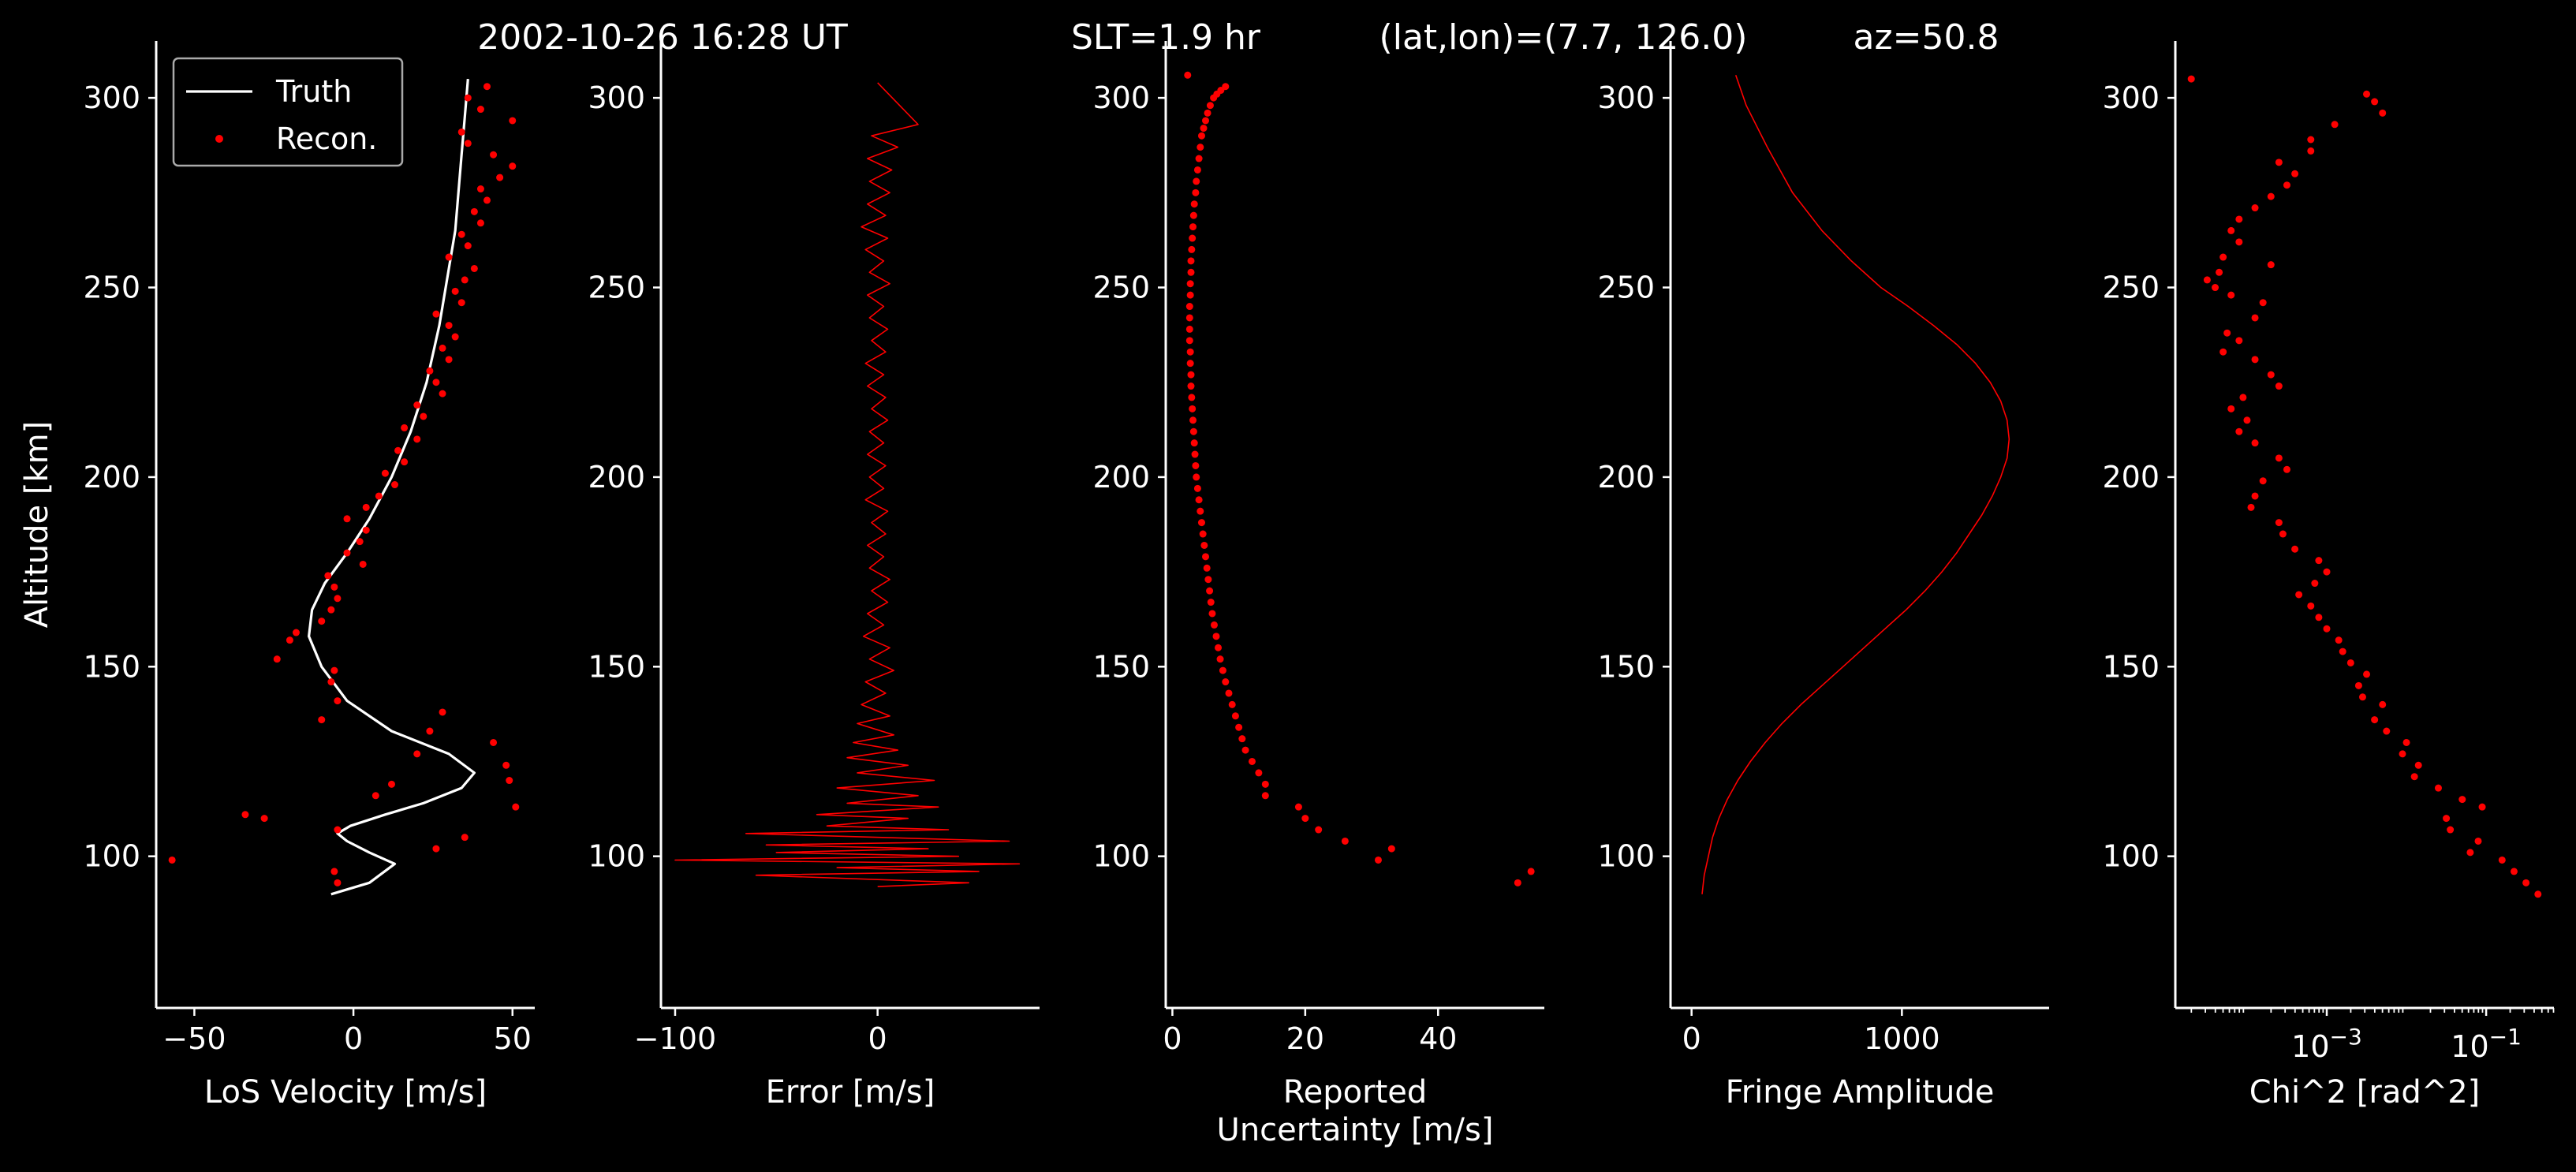 The image size is (2576, 1172). Describe the element at coordinates (1355, 1092) in the screenshot. I see `x-axis-label: Reported` at that location.